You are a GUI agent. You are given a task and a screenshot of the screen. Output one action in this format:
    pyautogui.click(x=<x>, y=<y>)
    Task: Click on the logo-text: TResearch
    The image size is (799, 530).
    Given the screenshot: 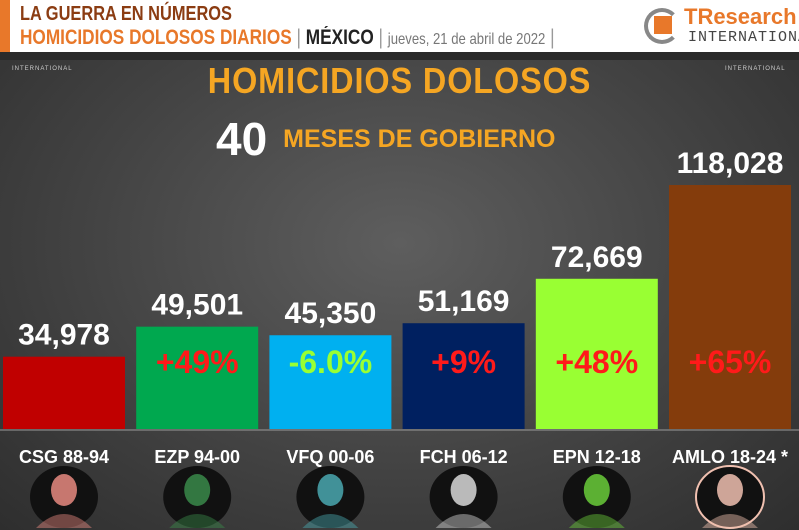 What is the action you would take?
    pyautogui.click(x=740, y=16)
    